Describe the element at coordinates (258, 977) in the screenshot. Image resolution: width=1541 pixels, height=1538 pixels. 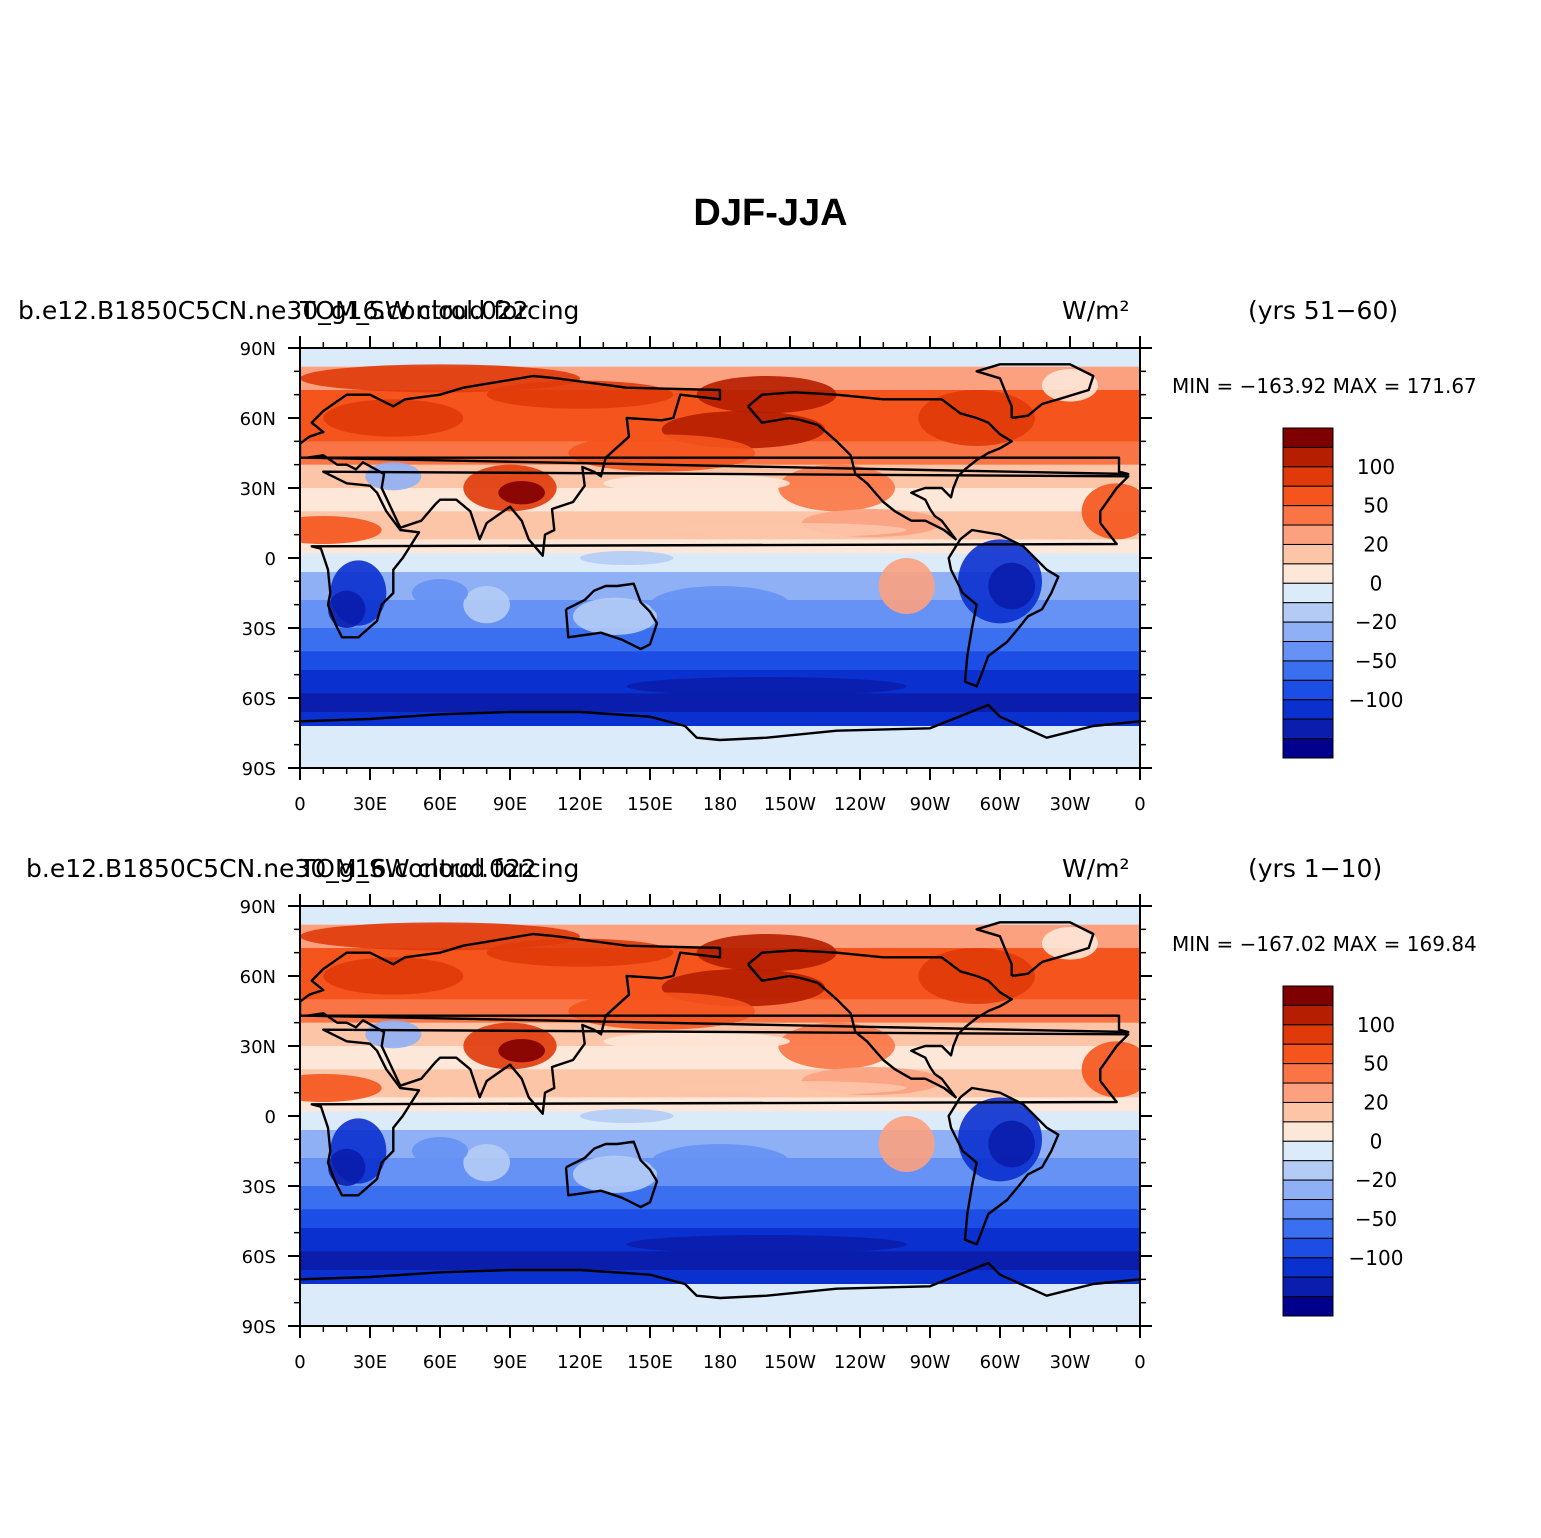
I see `y-tick-label: 60N` at that location.